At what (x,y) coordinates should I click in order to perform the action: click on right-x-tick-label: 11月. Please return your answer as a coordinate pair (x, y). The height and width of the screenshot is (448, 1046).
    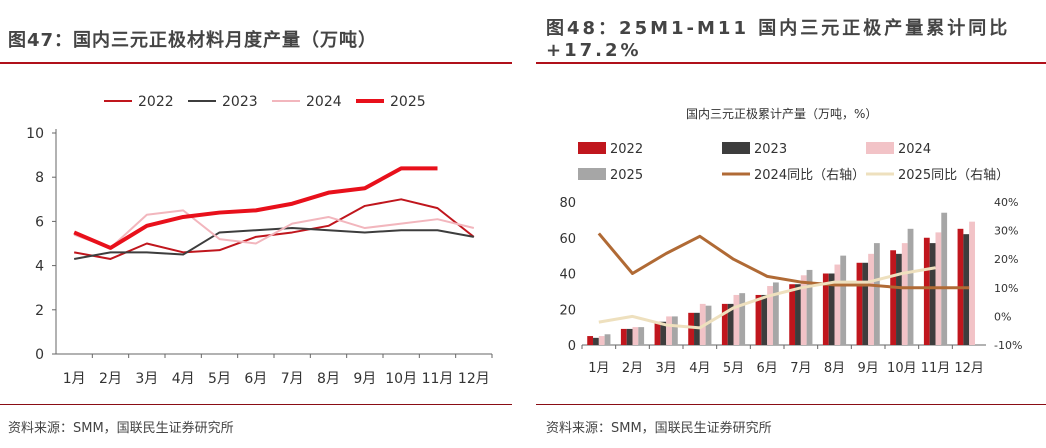
    Looking at the image, I should click on (936, 368).